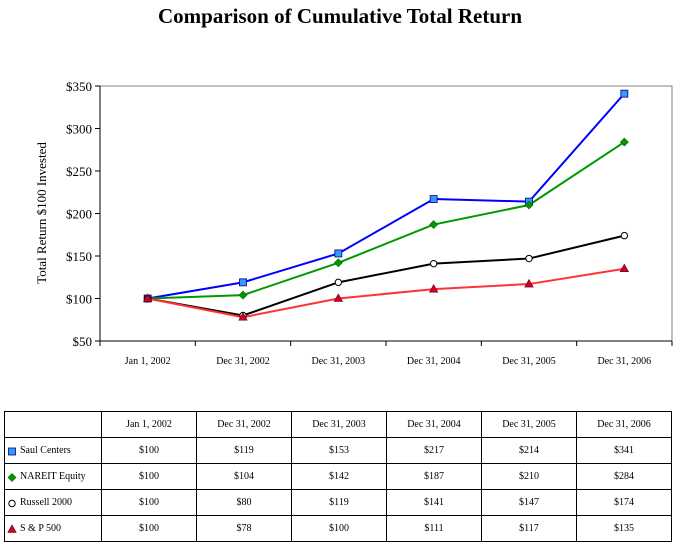 The height and width of the screenshot is (551, 680). I want to click on table-column-header: Dec 31, 2003, so click(339, 424).